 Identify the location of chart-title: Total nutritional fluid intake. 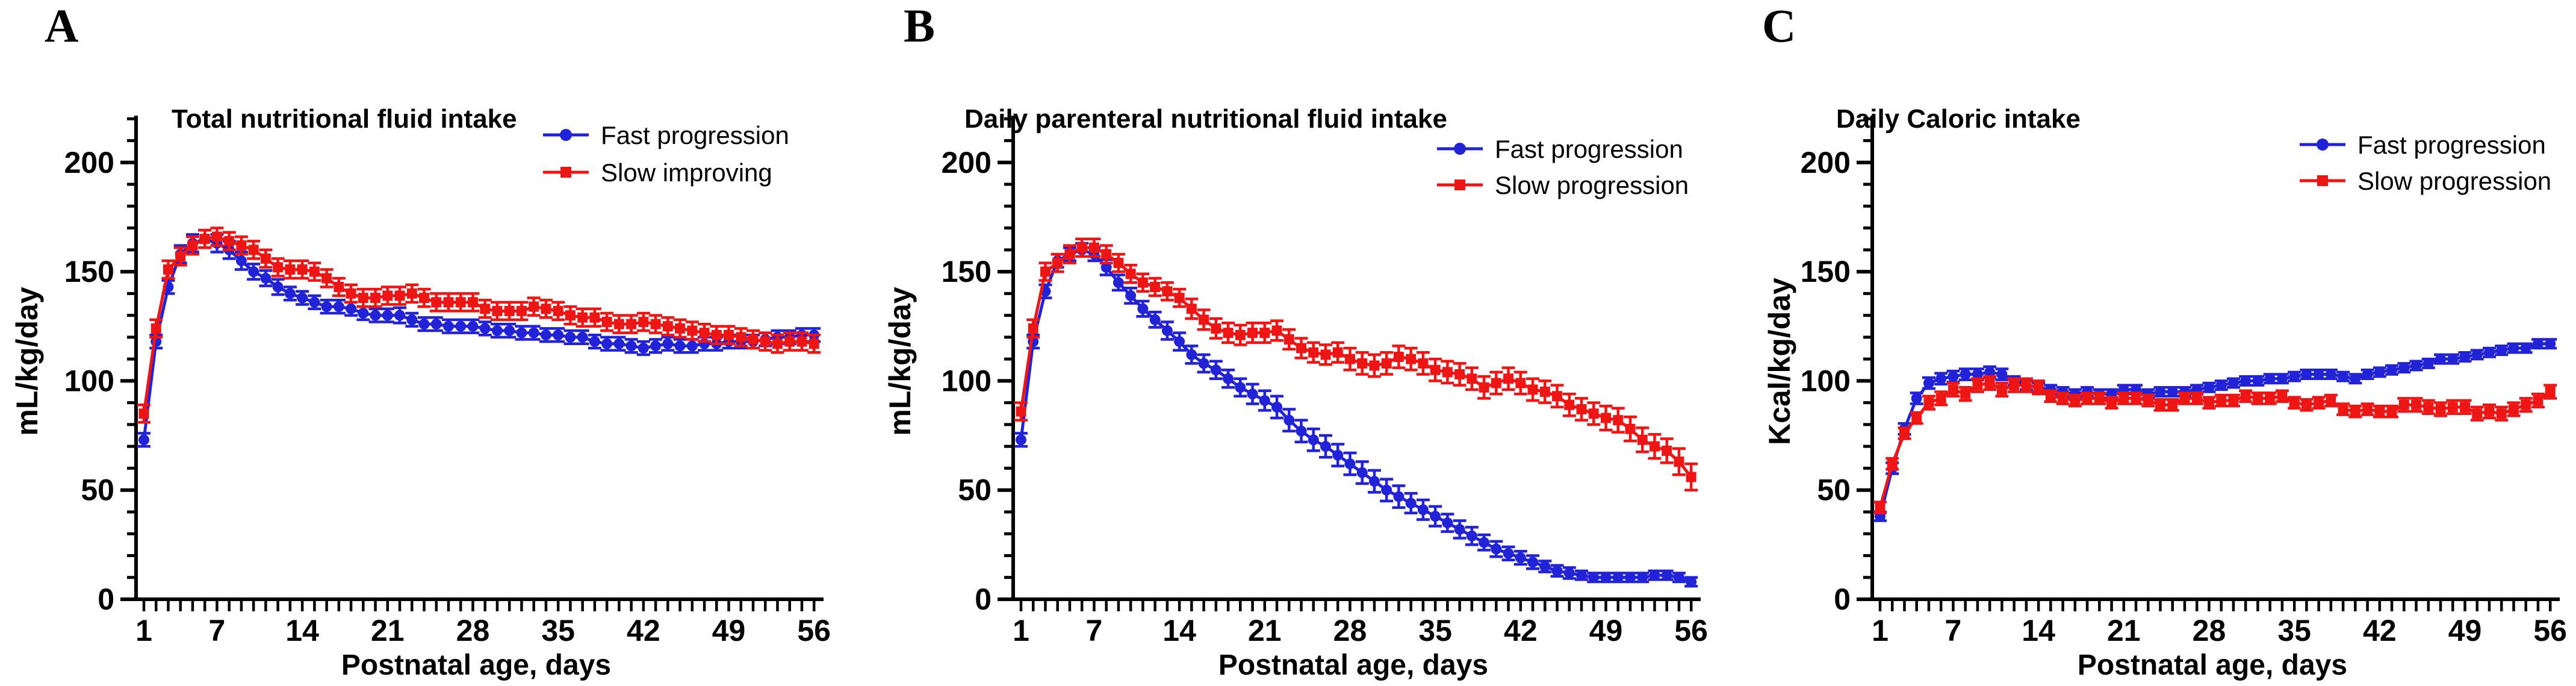
(344, 119).